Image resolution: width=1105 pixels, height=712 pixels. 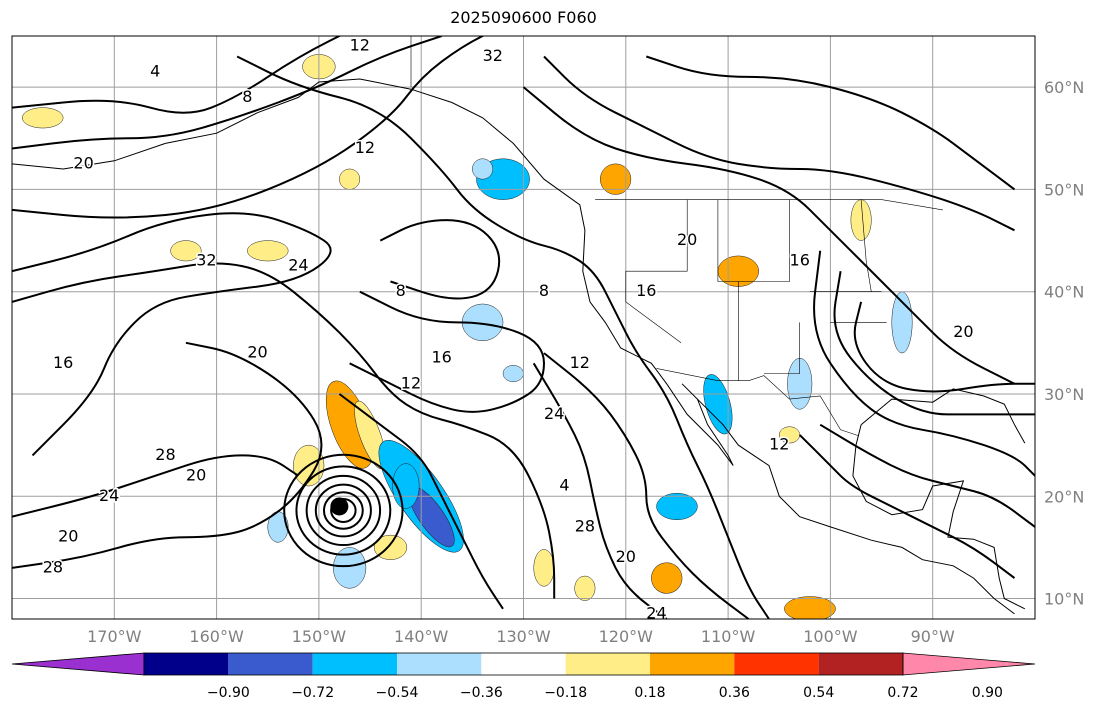 I want to click on contour-label-25: 16, so click(x=646, y=290).